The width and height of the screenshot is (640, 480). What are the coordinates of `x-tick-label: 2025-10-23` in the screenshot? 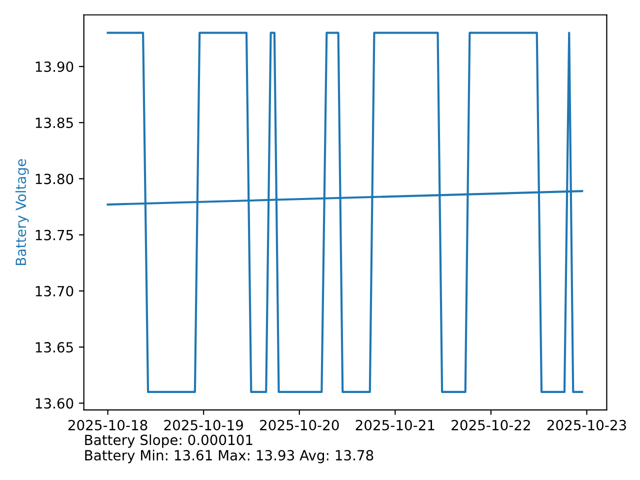 It's located at (586, 425).